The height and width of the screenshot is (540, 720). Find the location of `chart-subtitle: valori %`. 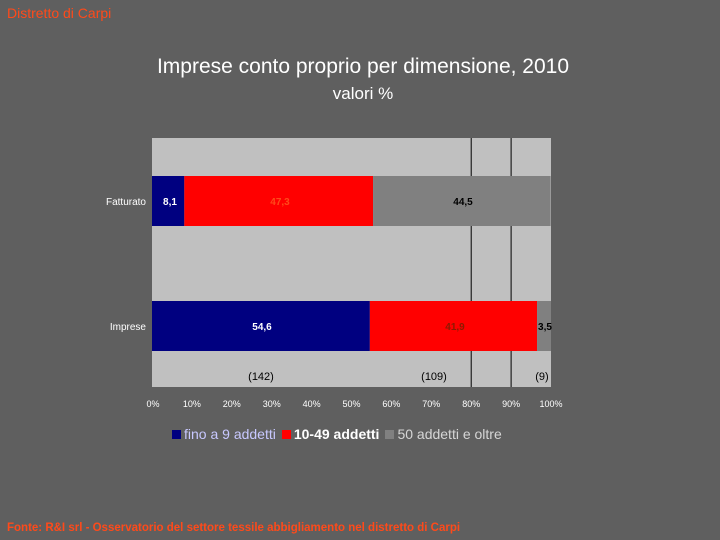

chart-subtitle: valori % is located at coordinates (363, 93).